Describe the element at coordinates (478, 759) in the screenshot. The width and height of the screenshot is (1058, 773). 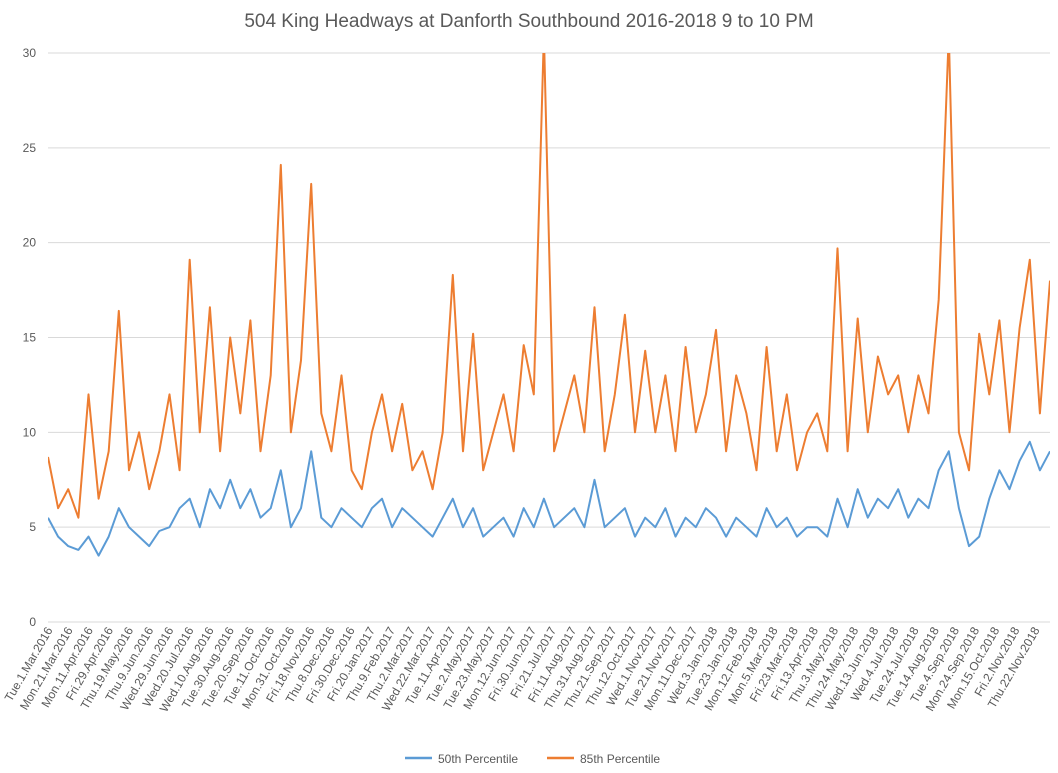
I see `legend-label-50th: 50th Percentile` at that location.